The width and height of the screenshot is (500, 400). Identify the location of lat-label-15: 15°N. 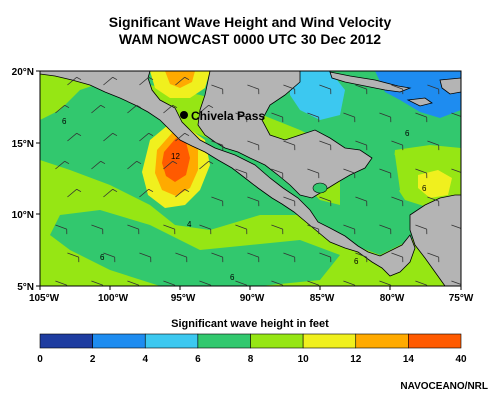
(23, 144).